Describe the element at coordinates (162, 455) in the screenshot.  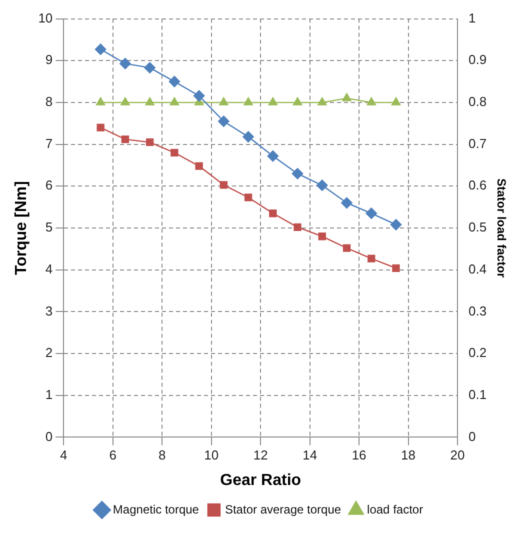
I see `x-tick-label: 8` at that location.